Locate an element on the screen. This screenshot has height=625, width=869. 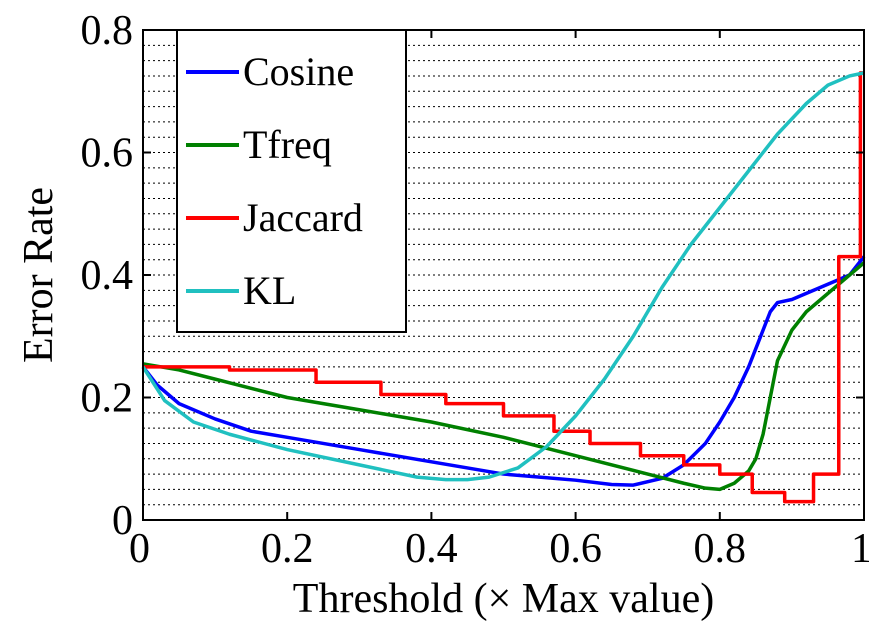
y-tick-label: 0.4 is located at coordinates (107, 276).